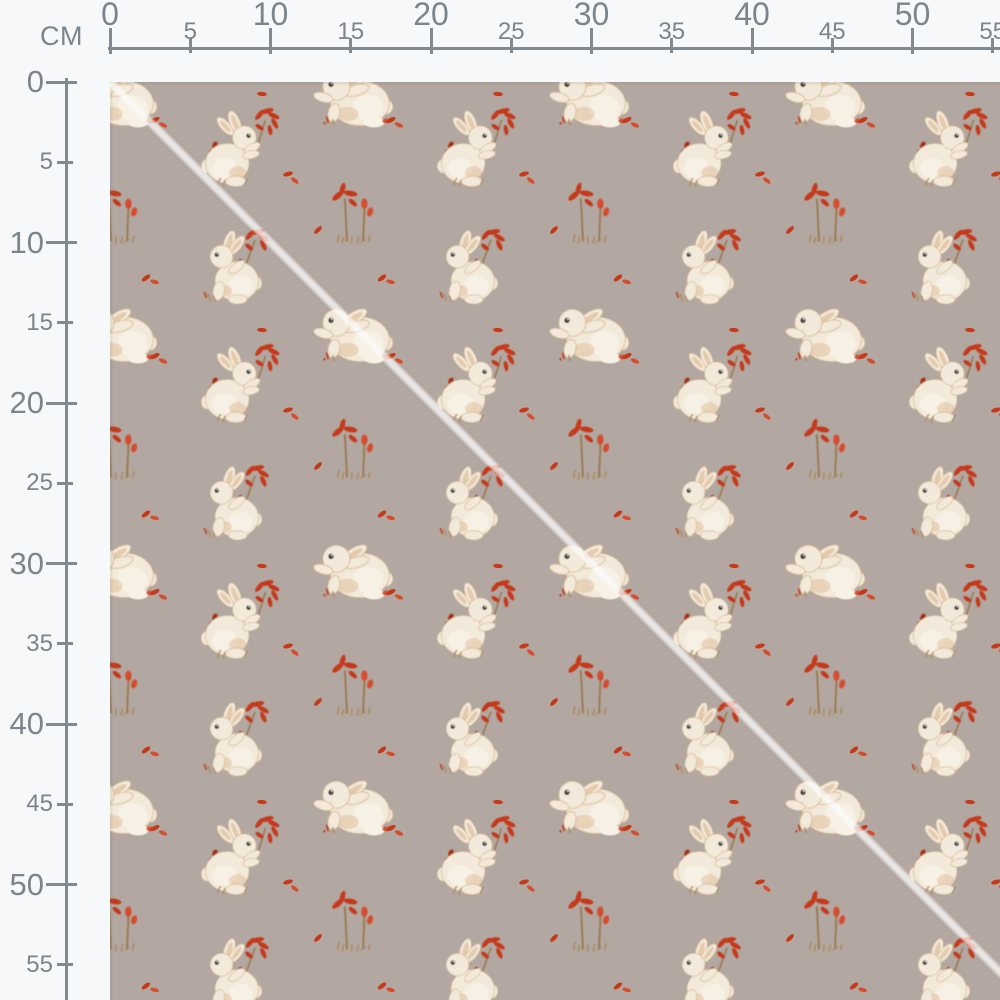  Describe the element at coordinates (190, 31) in the screenshot. I see `top-ruler-minor-label: 5` at that location.